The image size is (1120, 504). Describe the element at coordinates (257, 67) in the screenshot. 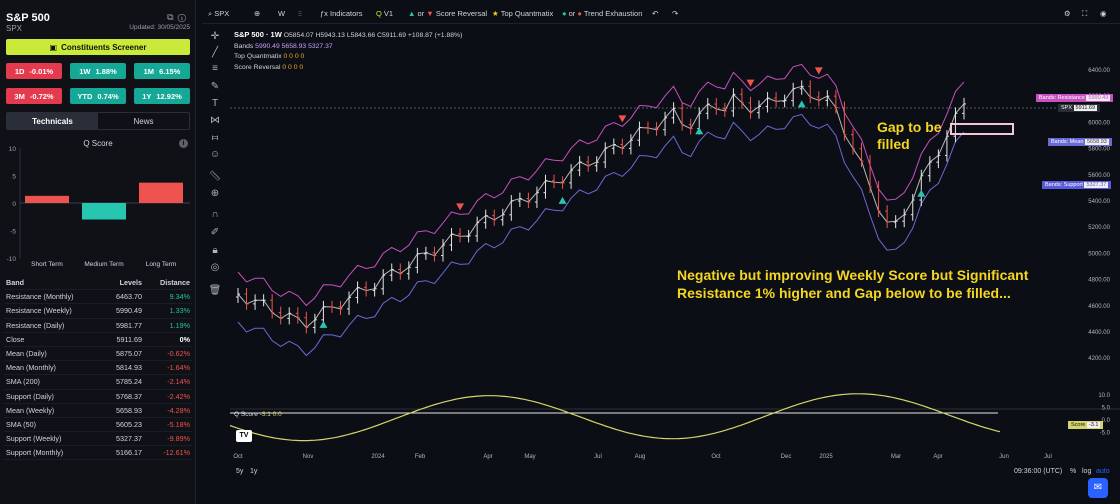

I see `legend-score-reversal: Score Reversal` at that location.